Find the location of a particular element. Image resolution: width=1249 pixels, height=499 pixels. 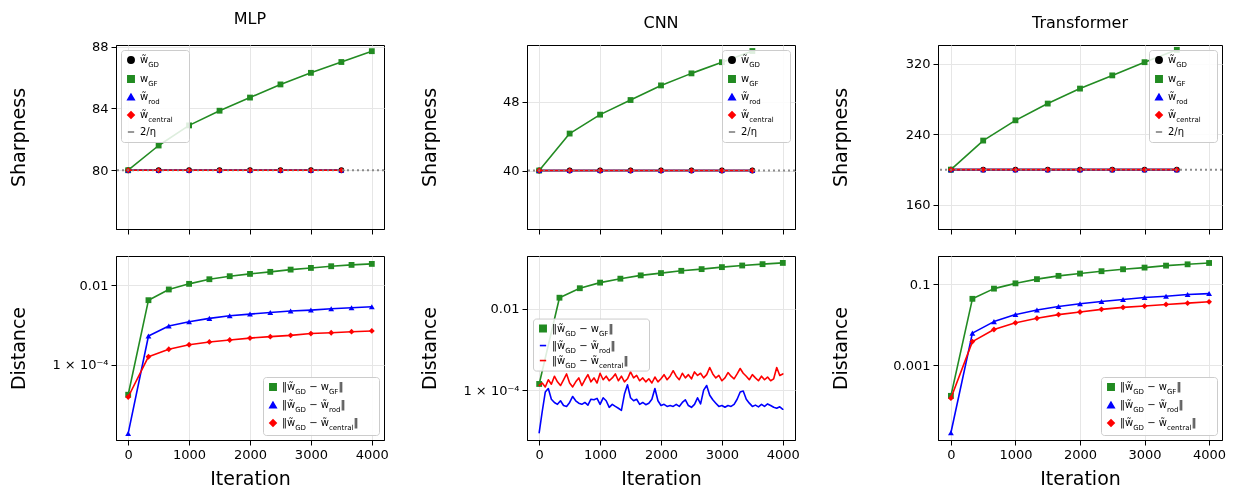

y-tick-label: 84 is located at coordinates (100, 108).